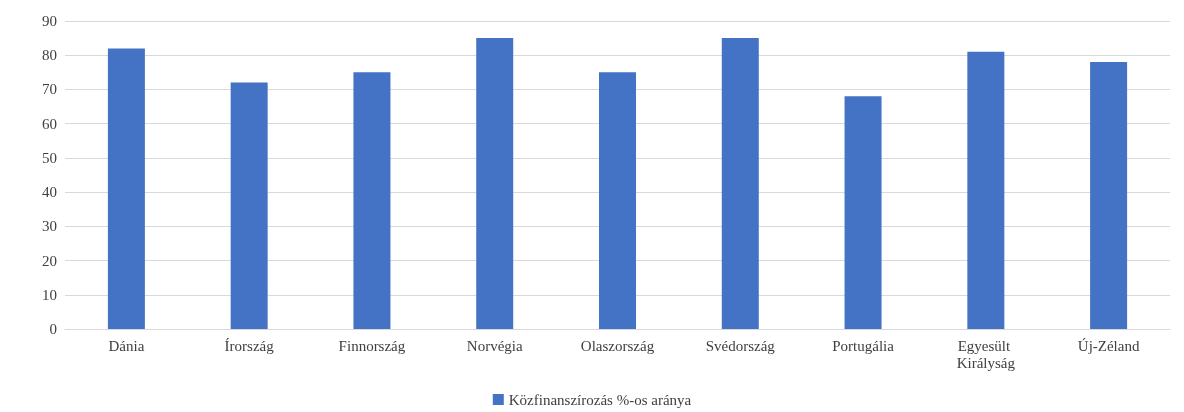 The height and width of the screenshot is (412, 1184). Describe the element at coordinates (49, 55) in the screenshot. I see `y-tick-label: 80` at that location.